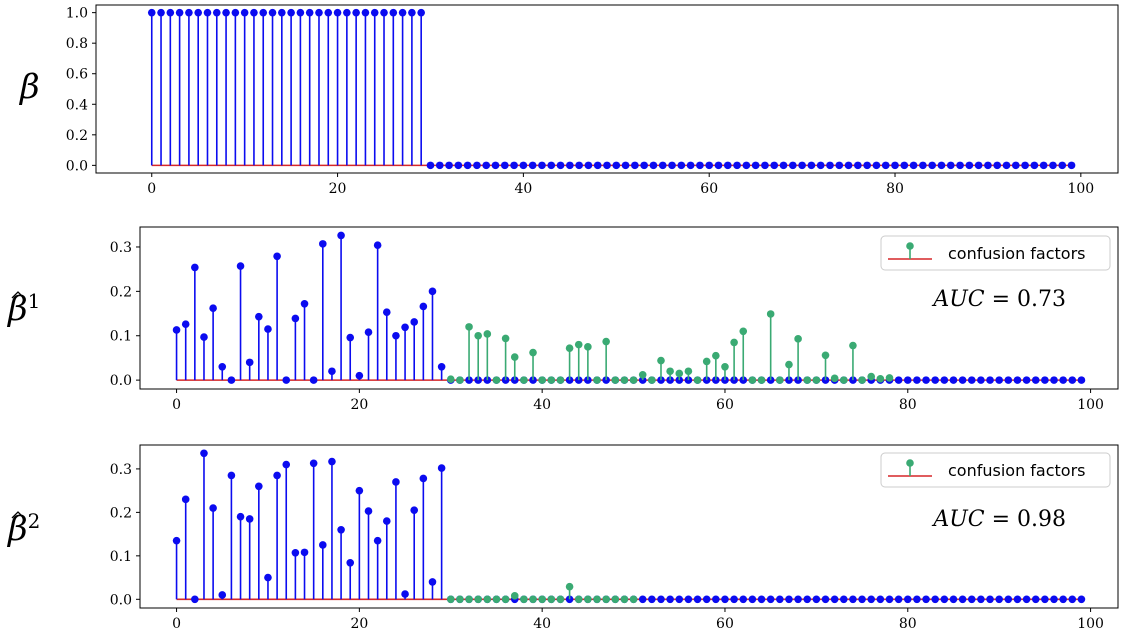  Describe the element at coordinates (359, 405) in the screenshot. I see `x-tick-label: 20` at that location.